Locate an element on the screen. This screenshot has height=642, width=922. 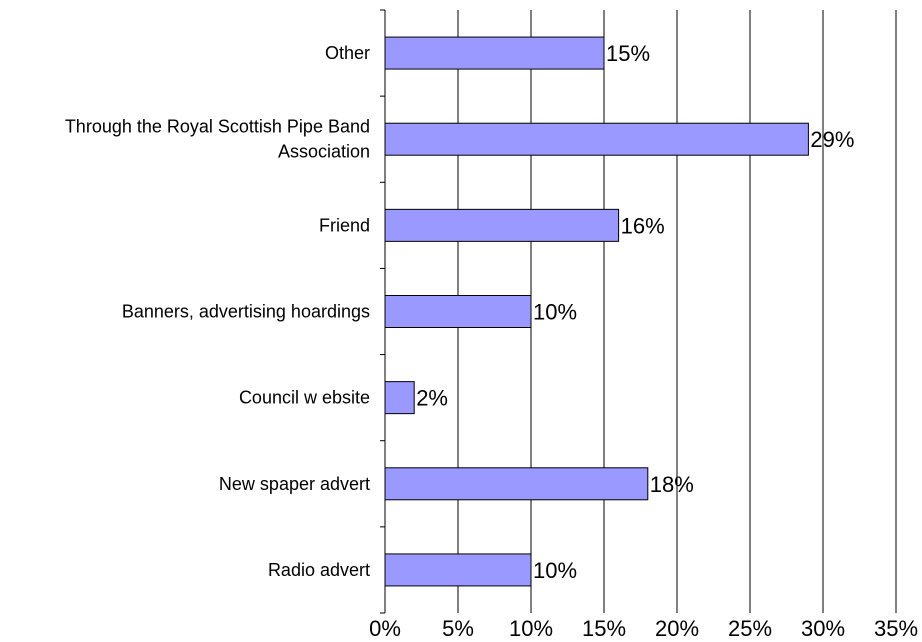
category-label-line: Council w ebsite is located at coordinates (304, 398).